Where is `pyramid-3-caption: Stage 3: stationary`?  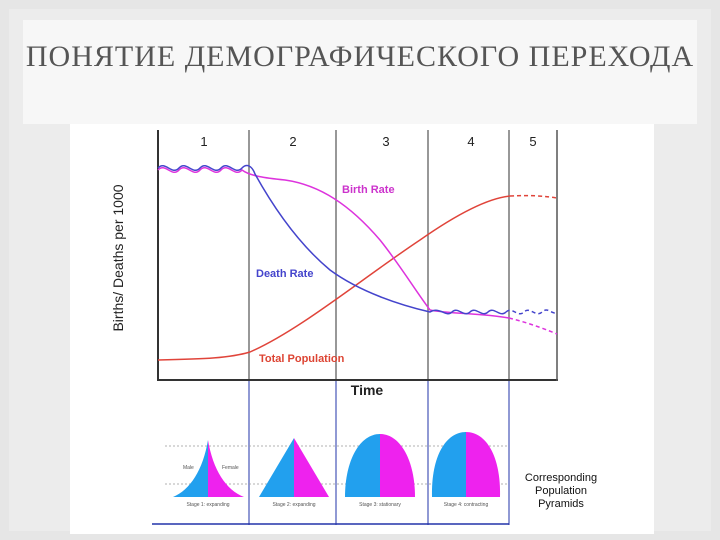
pyramid-3-caption: Stage 3: stationary is located at coordinates (380, 505).